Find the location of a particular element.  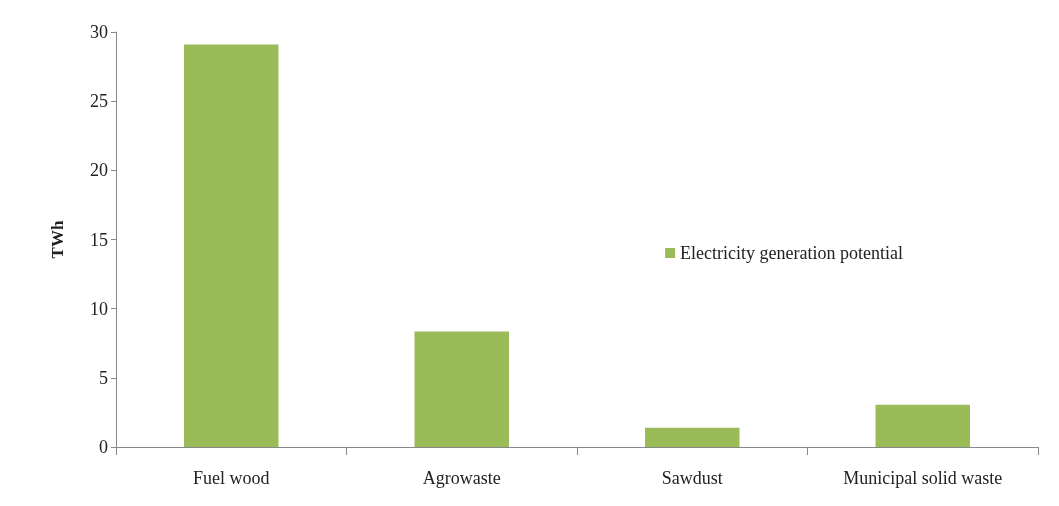

y-tick-label: 0 is located at coordinates (103, 447).